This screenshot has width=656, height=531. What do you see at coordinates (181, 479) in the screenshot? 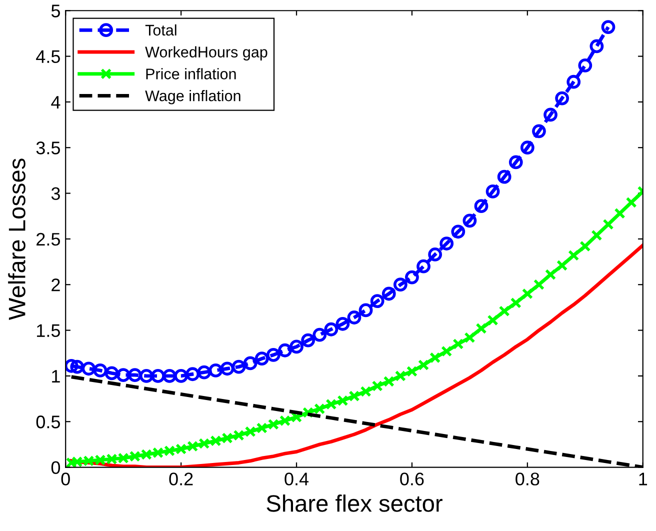
I see `x-tick-label: 0.2` at bounding box center [181, 479].